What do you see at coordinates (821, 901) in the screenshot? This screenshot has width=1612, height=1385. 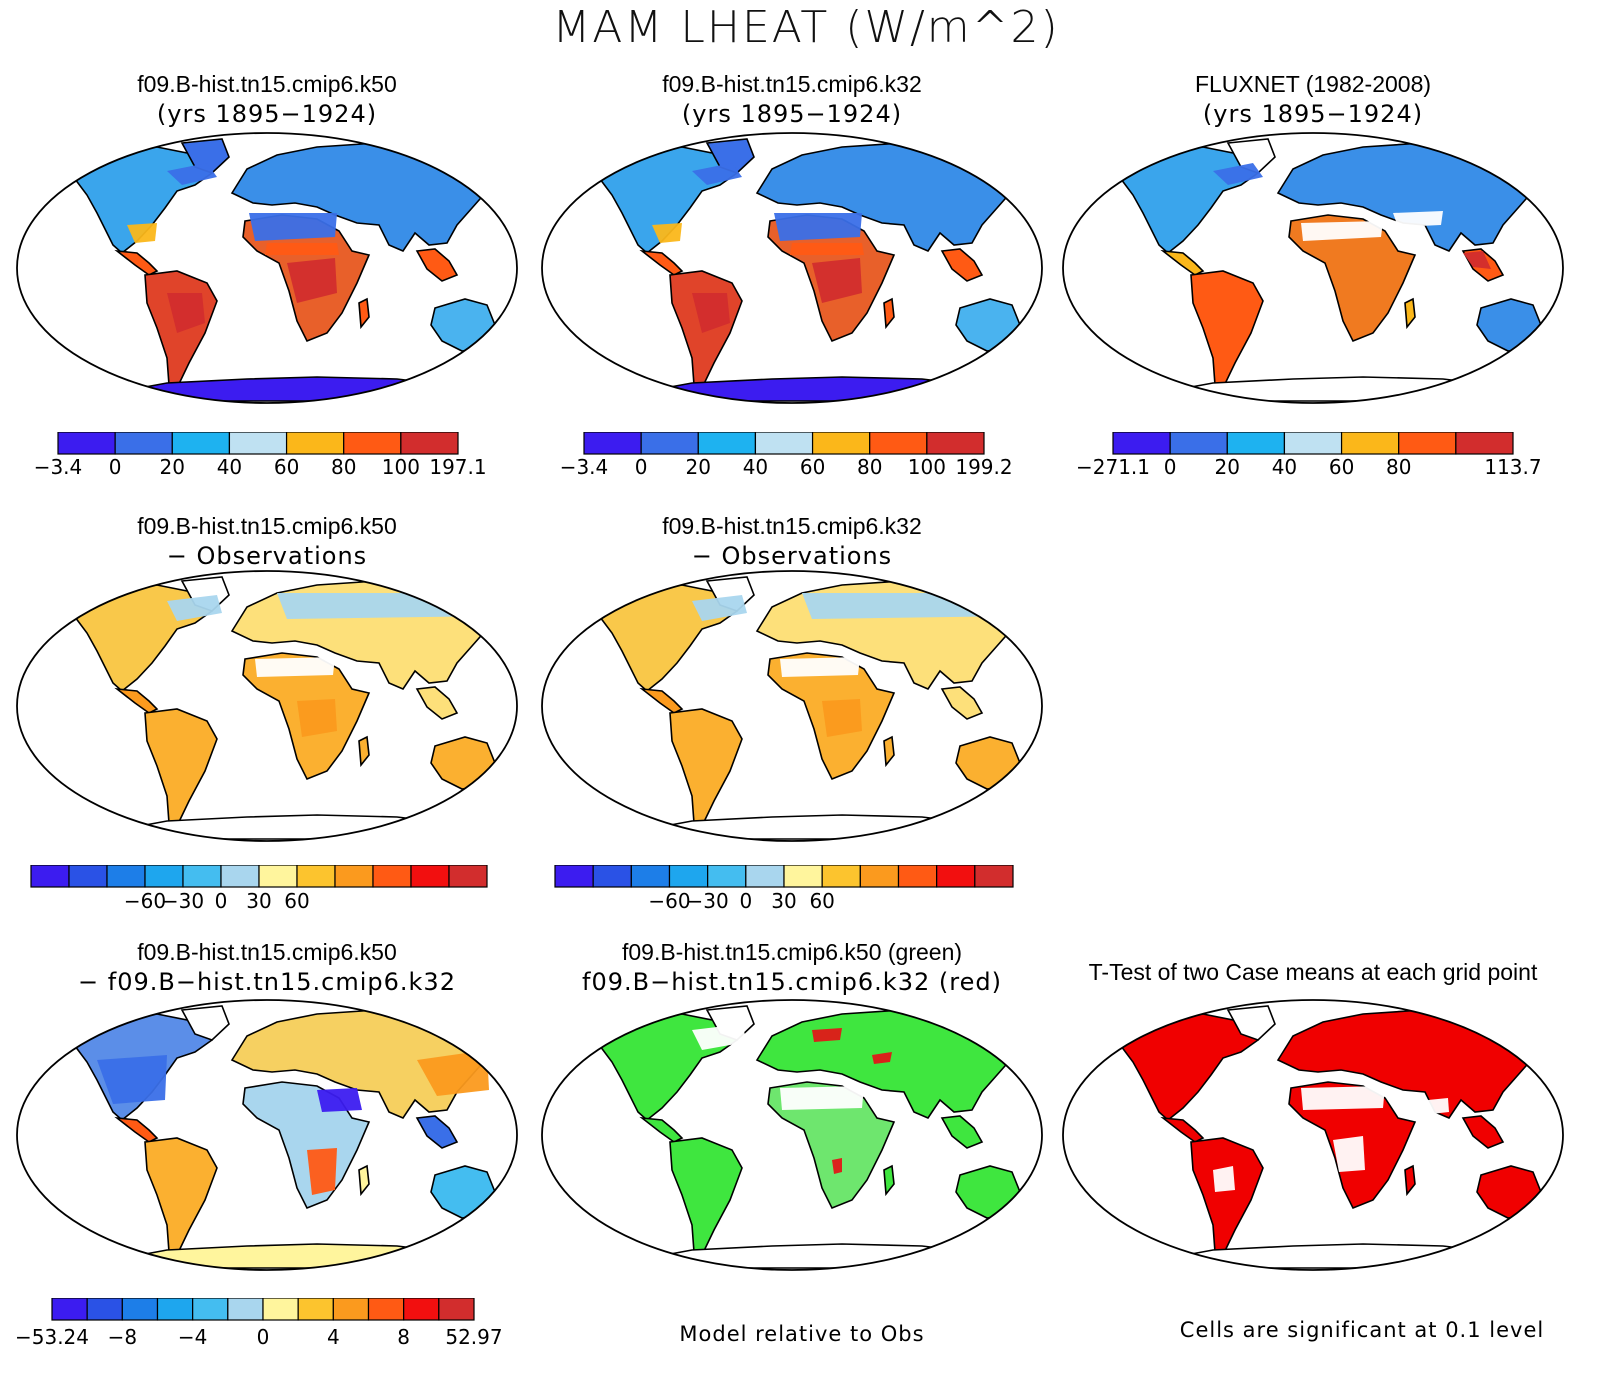 I see `p5-colorbar-label-6: 60` at bounding box center [821, 901].